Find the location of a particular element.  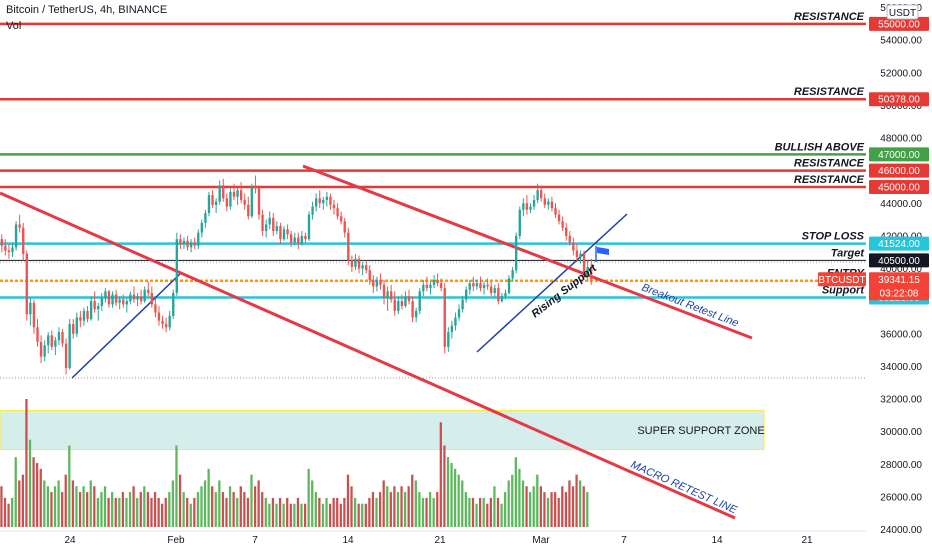

y-tick-label: 28000.00 is located at coordinates (901, 465).